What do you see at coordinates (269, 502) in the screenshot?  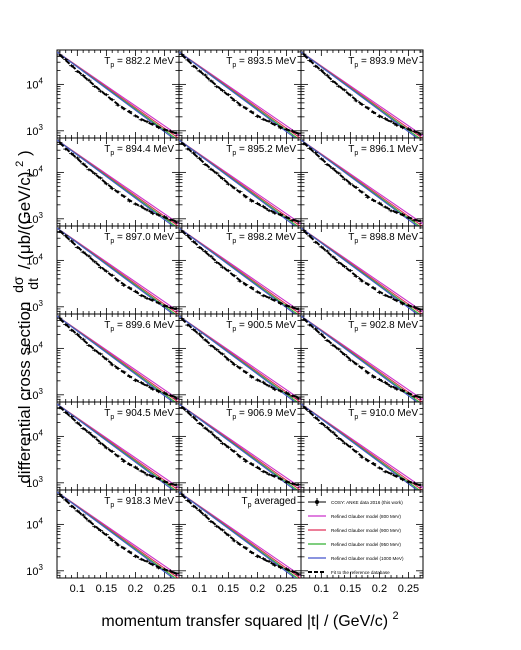 I see `panel-label: Tp averaged` at bounding box center [269, 502].